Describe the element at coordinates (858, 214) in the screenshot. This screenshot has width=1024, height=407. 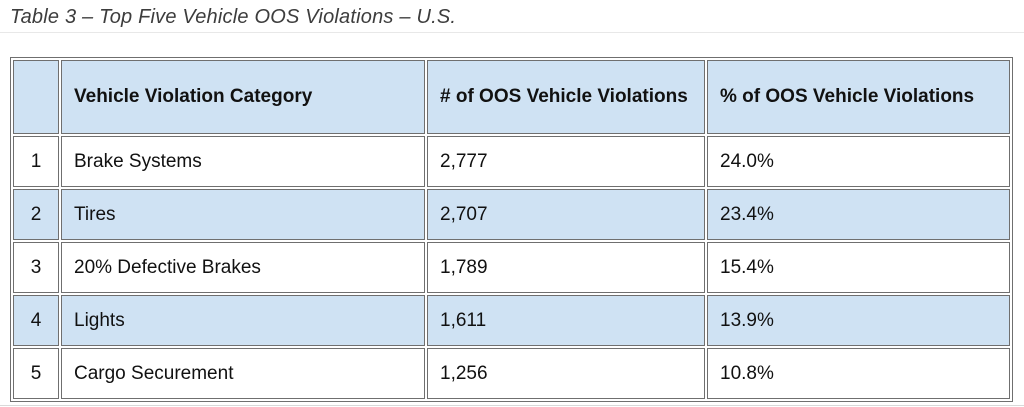
I see `percent-cell: 23.4%` at that location.